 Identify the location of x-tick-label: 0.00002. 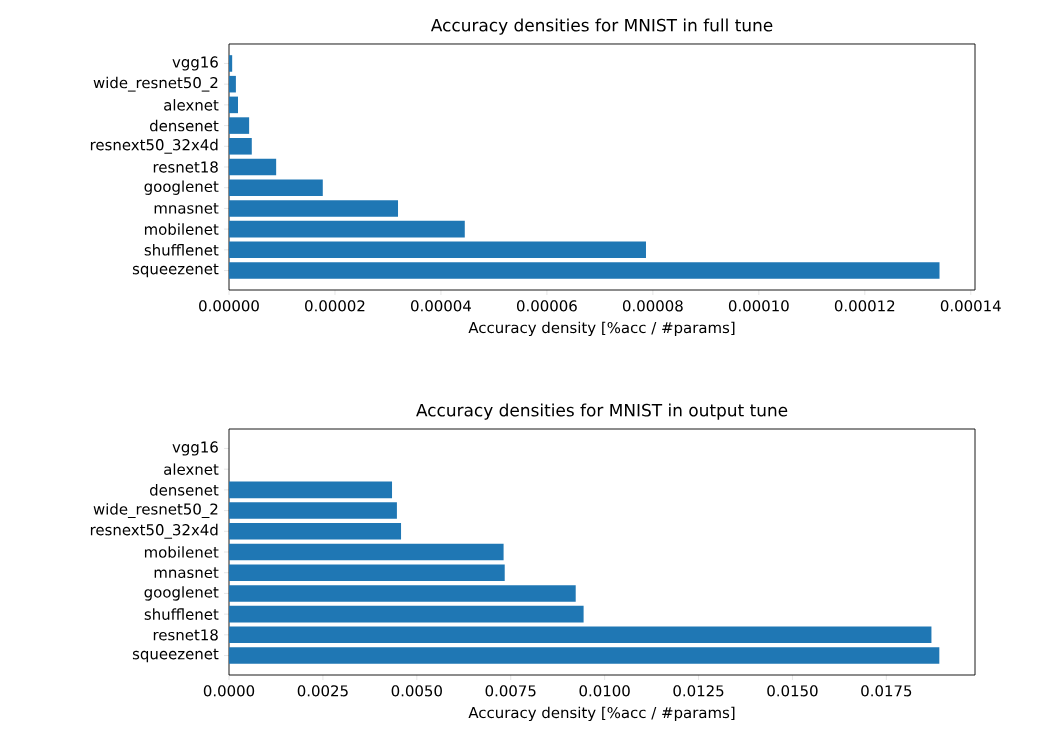
(335, 306).